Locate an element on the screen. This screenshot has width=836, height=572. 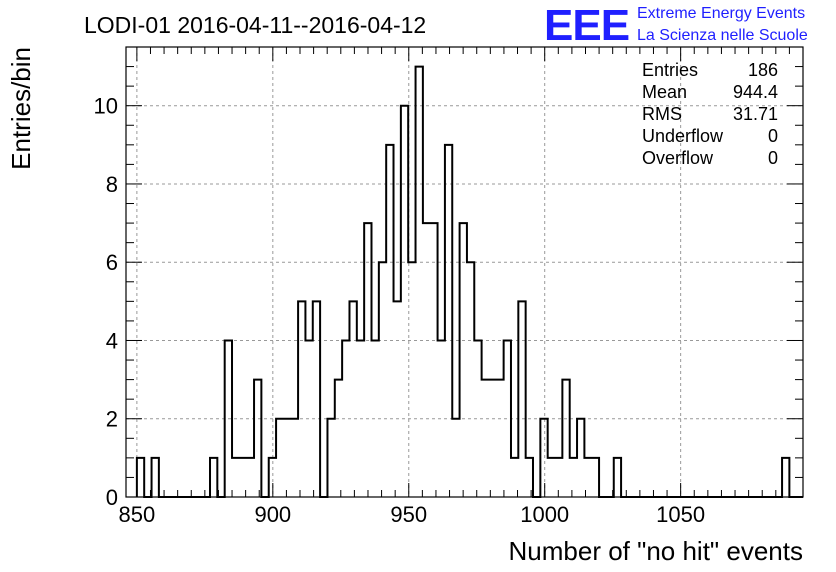
stats-underflow-label: Underflow is located at coordinates (683, 136).